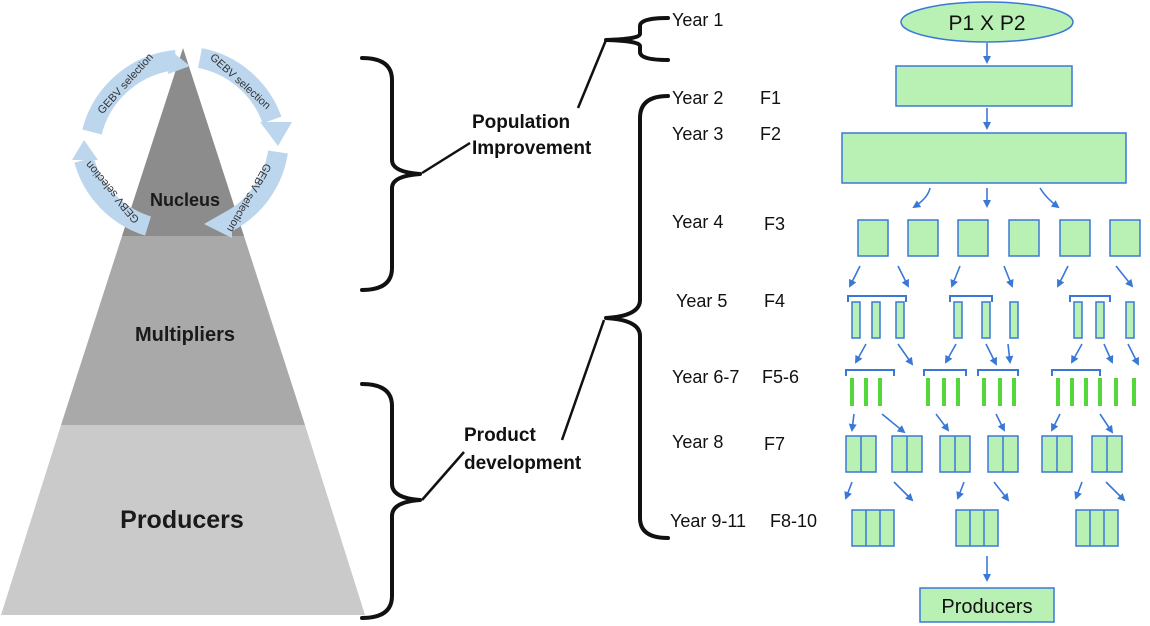  I want to click on population-improvement-label-line2: Improvement, so click(532, 148).